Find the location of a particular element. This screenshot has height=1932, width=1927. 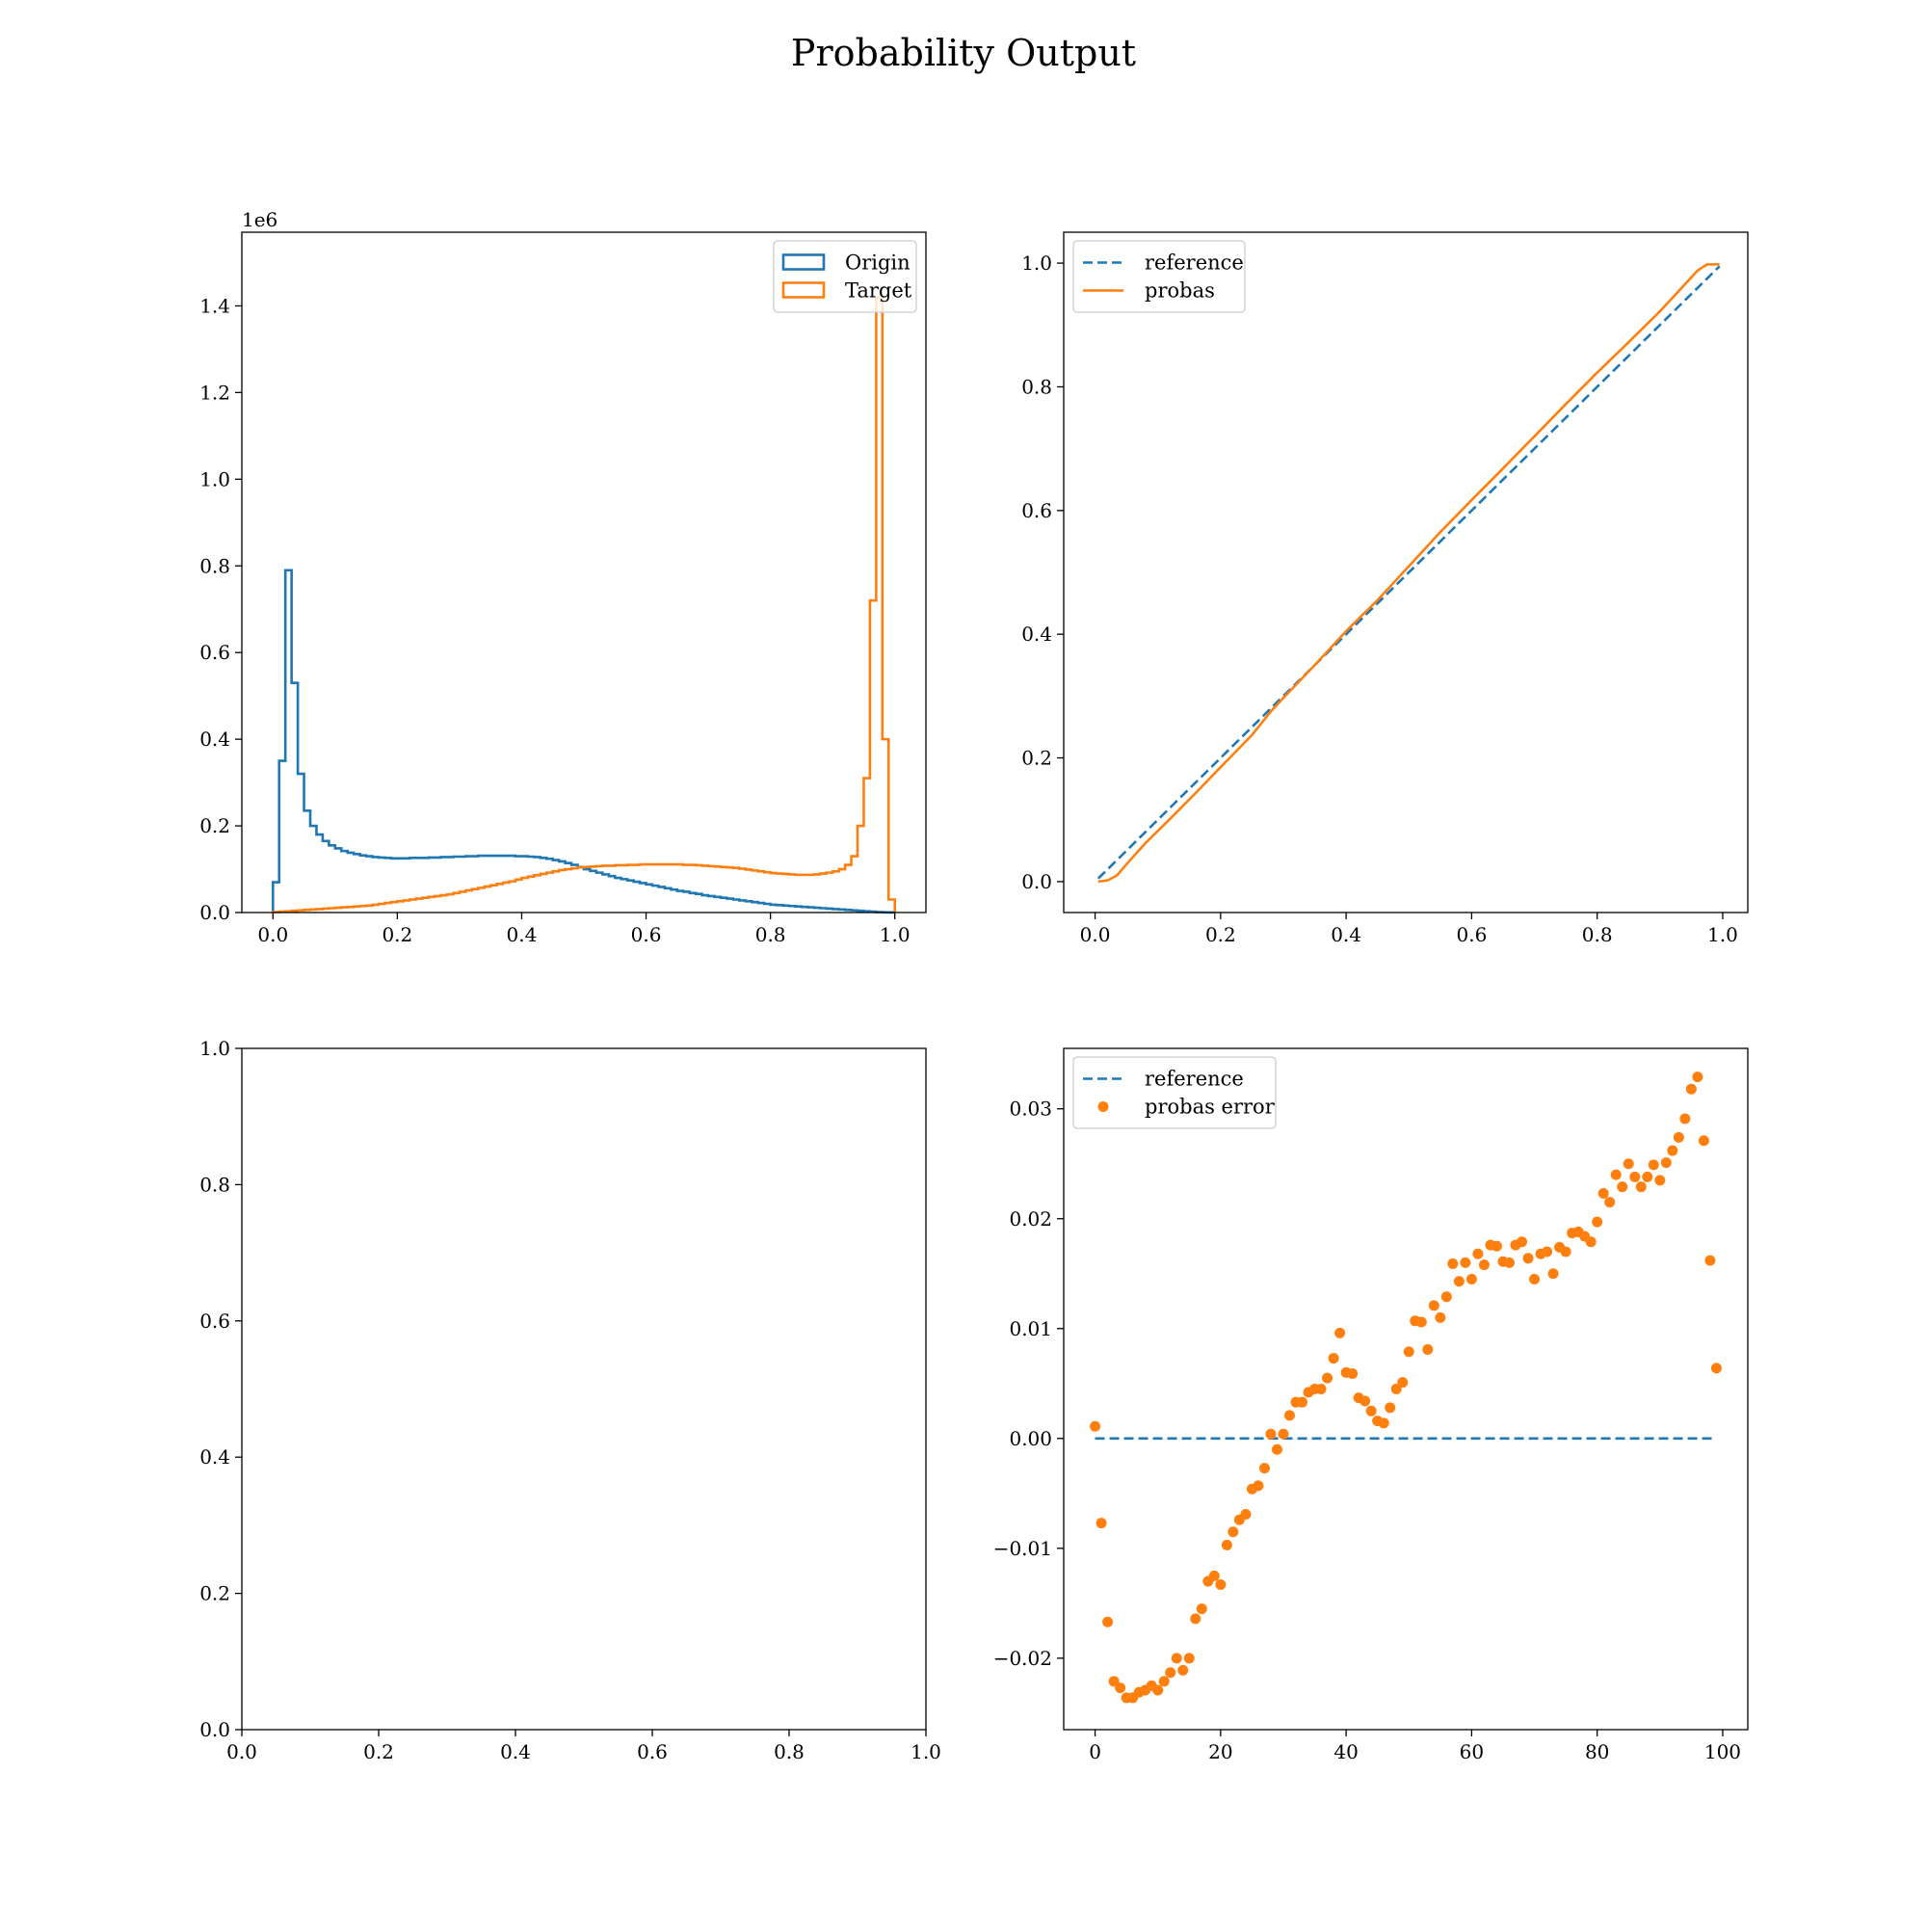

y-tick-label: 1.4 is located at coordinates (214, 305).